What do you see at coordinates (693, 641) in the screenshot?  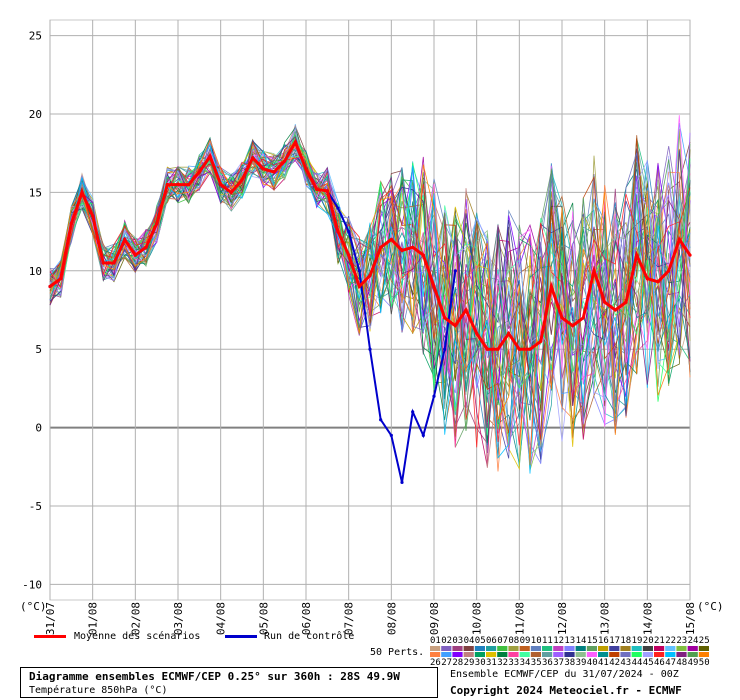 I see `pert-id-label: 24` at bounding box center [693, 641].